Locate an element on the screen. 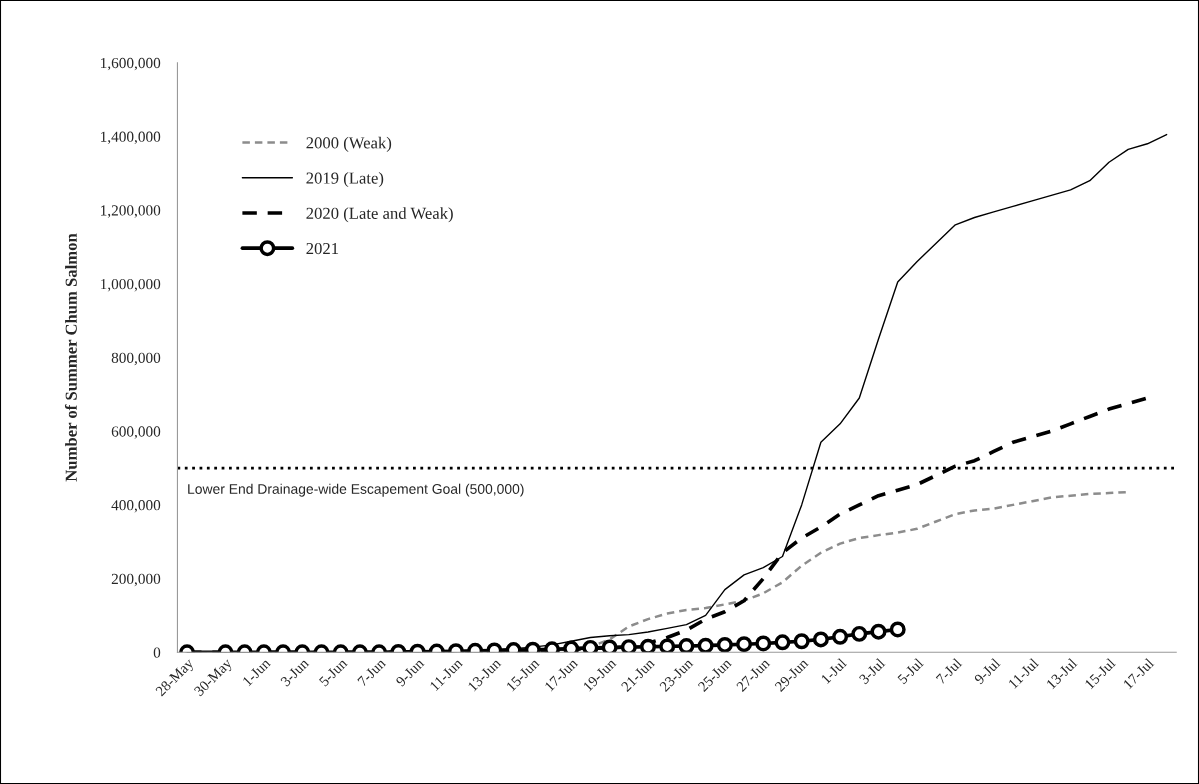  ref-line-label: Lower End Drainage-wide Escapement Goal (500,000) is located at coordinates (356, 490).